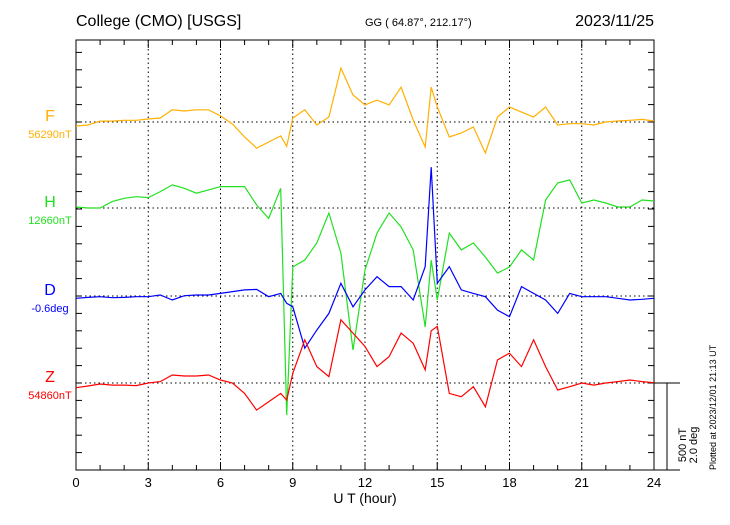  I want to click on series-name-F: F, so click(50, 116).